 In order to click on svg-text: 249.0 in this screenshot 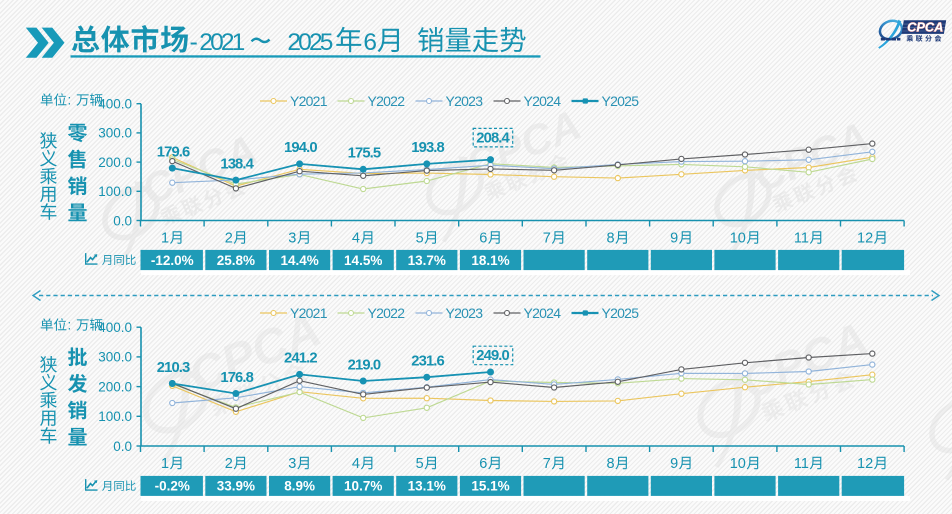, I will do `click(493, 356)`.